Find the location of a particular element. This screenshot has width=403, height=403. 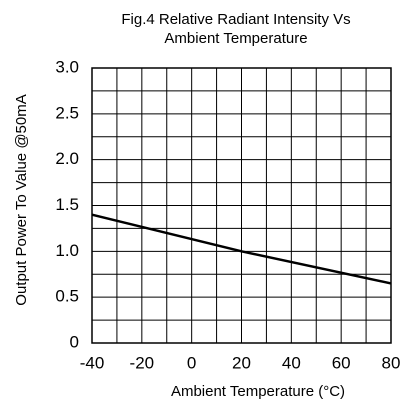

y-tick-label: 1.0 is located at coordinates (67, 250).